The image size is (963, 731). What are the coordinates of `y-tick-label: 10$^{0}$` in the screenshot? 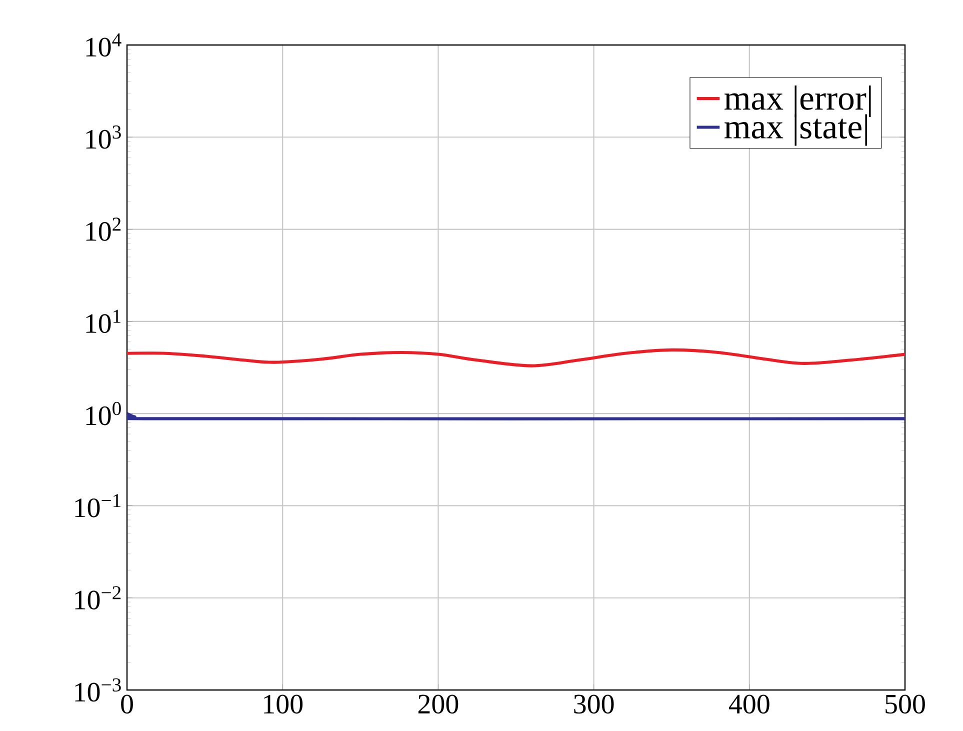 It's located at (103, 414).